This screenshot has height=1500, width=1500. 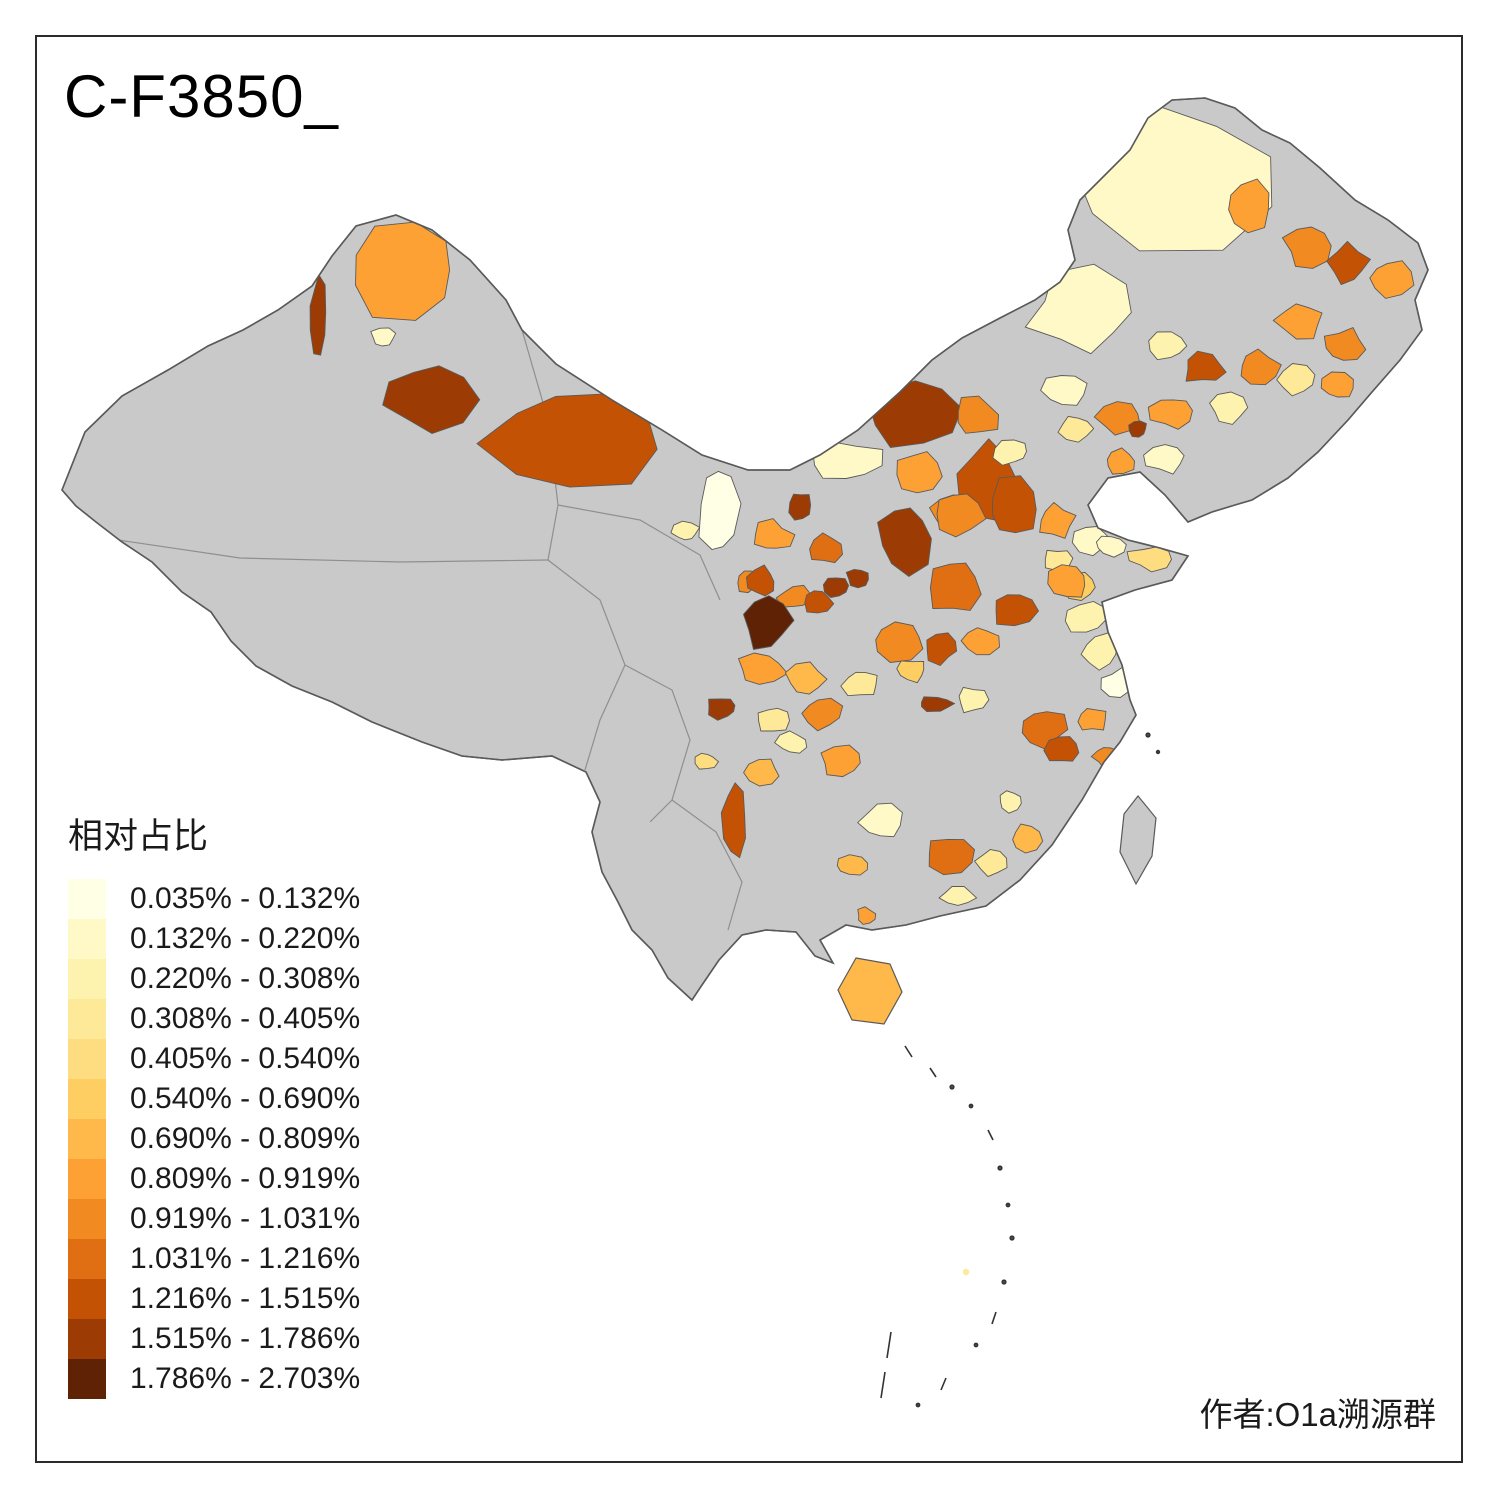 What do you see at coordinates (245, 1338) in the screenshot?
I see `legend-label: 1.515% - 1.786%` at bounding box center [245, 1338].